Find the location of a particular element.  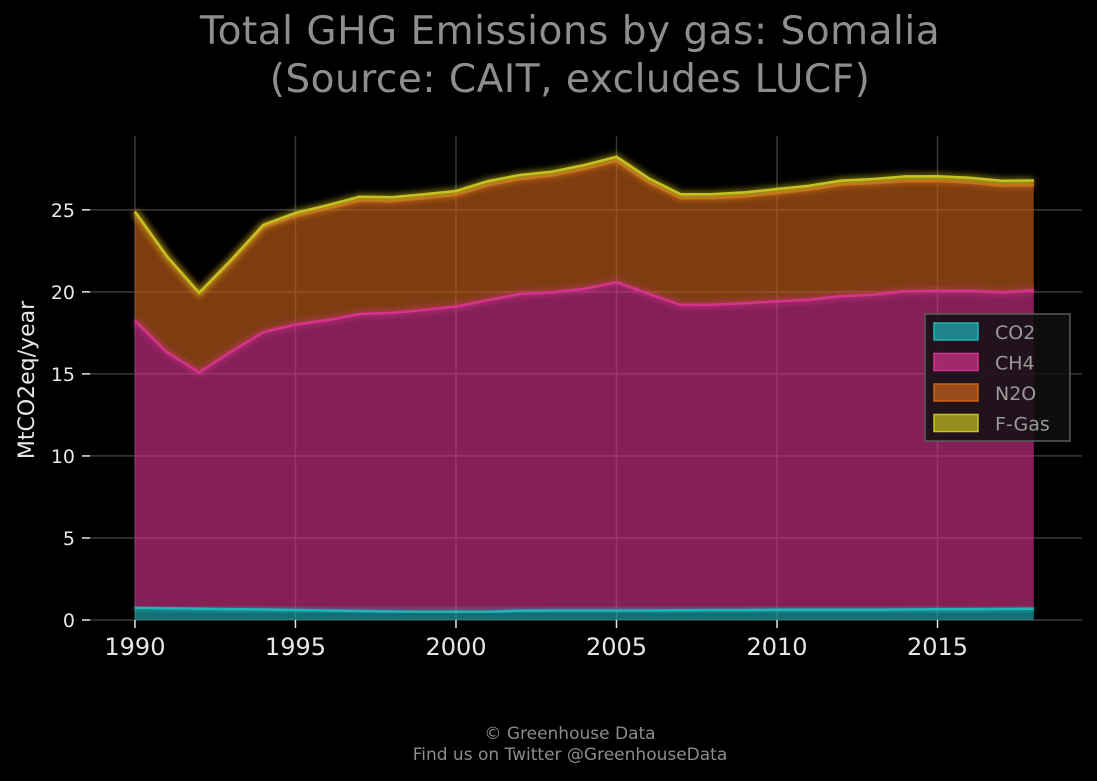

line-co2 is located at coordinates (584, 610).